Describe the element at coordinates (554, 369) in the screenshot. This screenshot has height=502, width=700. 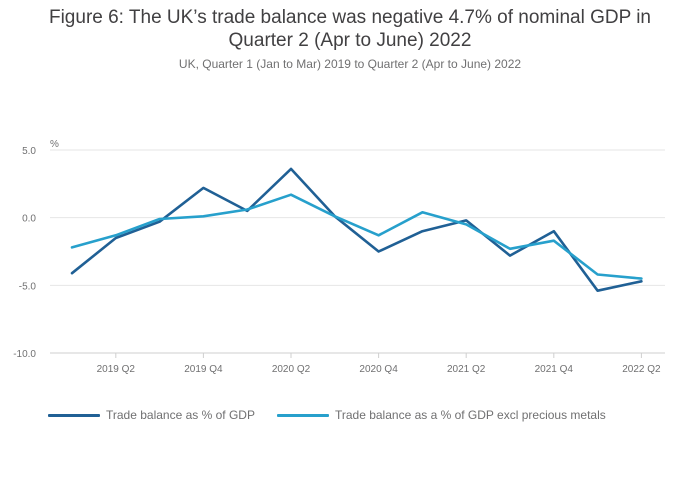
I see `x-tick-label: 2021 Q4` at that location.